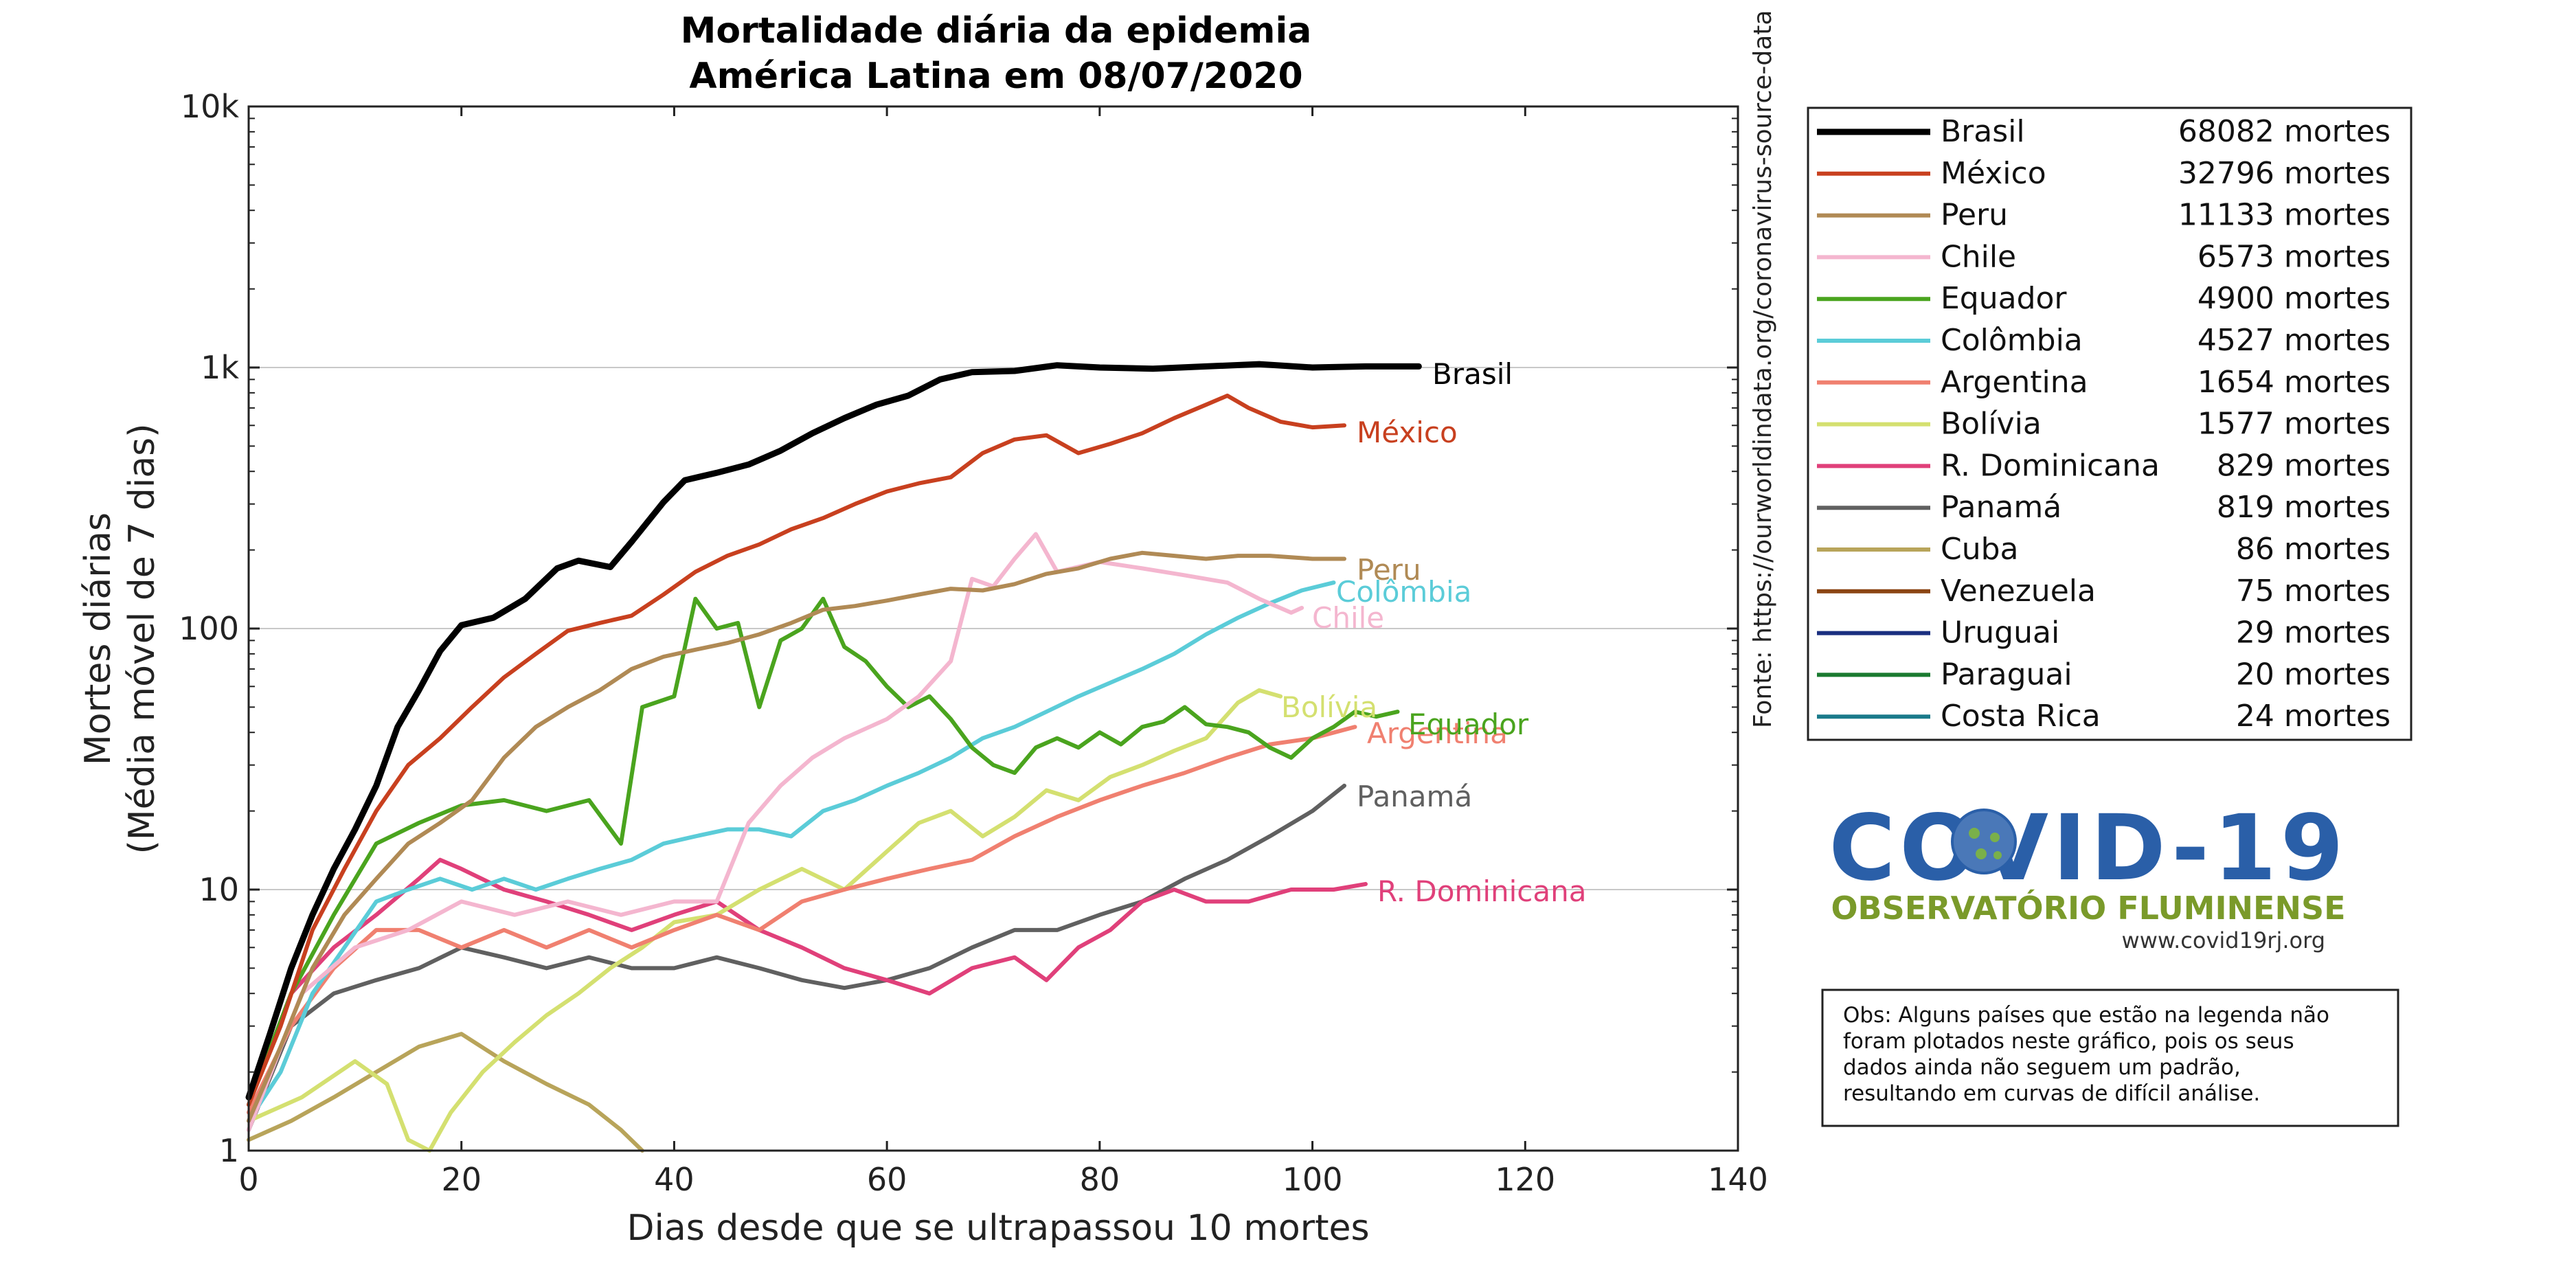 The image size is (2576, 1288). I want to click on y-tick-label-1: 10, so click(219, 889).